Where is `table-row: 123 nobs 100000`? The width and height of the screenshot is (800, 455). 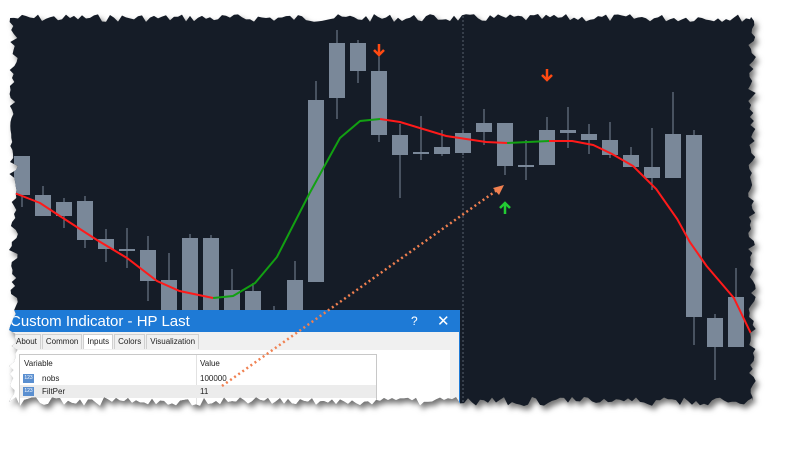
table-row: 123 nobs 100000 is located at coordinates (198, 378).